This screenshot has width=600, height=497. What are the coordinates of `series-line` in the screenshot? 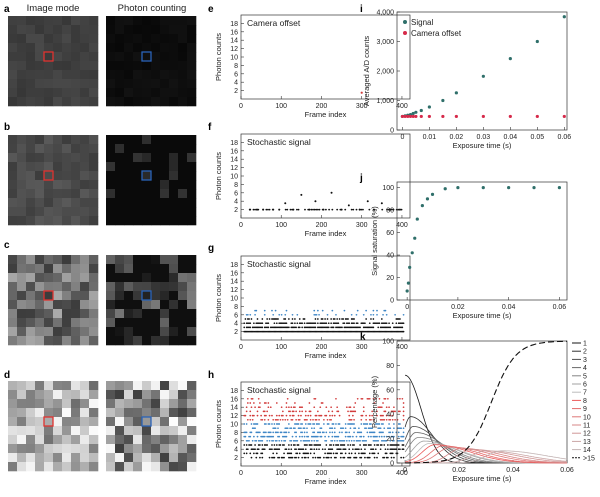 It's located at (486, 457).